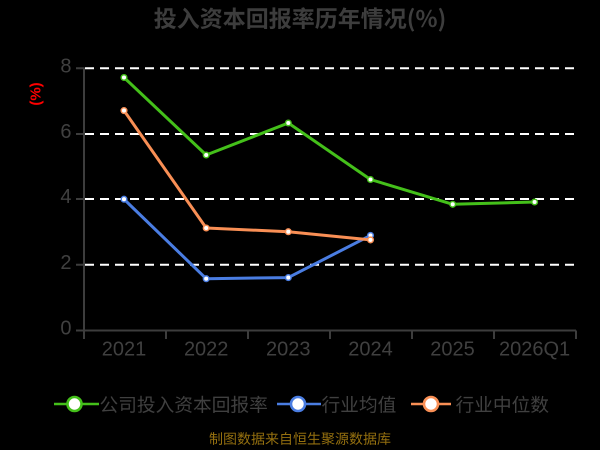 The width and height of the screenshot is (600, 450). I want to click on svg-text: 2, so click(65, 263).